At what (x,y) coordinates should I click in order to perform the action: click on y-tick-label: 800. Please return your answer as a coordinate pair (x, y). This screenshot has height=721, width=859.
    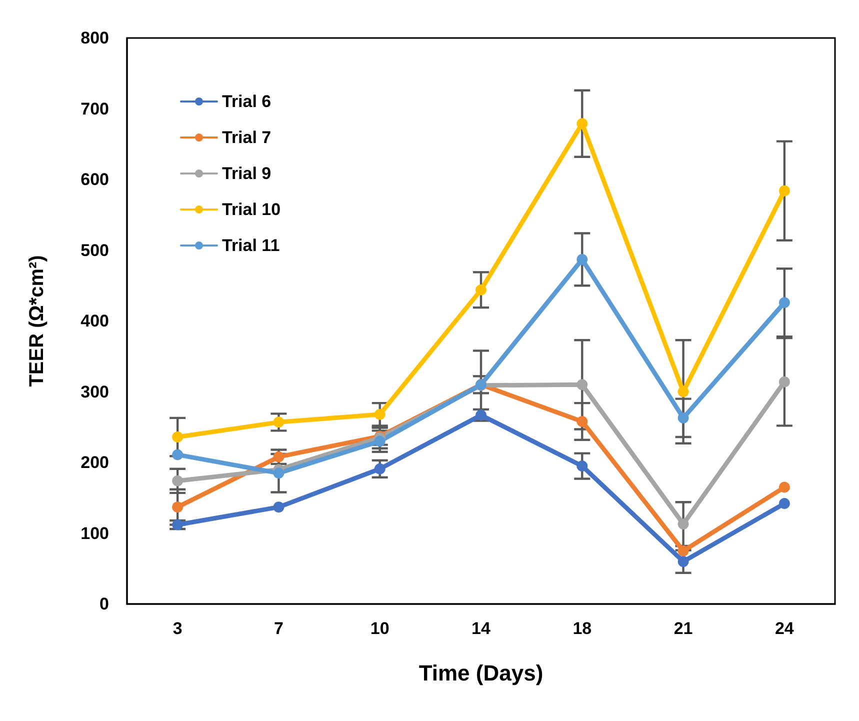
    Looking at the image, I should click on (94, 38).